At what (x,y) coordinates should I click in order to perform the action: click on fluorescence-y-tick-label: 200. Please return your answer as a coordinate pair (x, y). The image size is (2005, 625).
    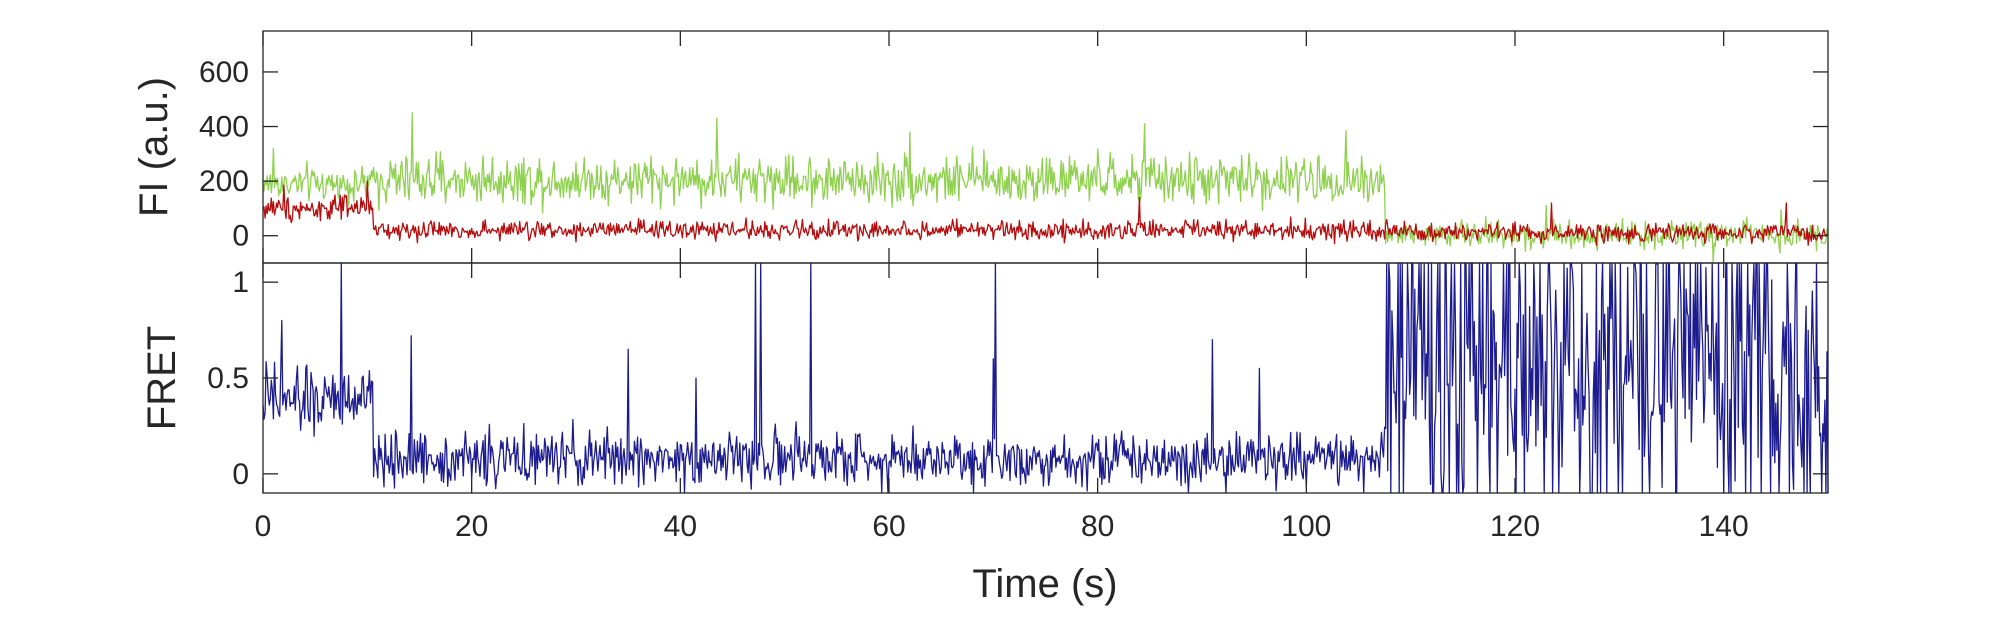
    Looking at the image, I should click on (224, 181).